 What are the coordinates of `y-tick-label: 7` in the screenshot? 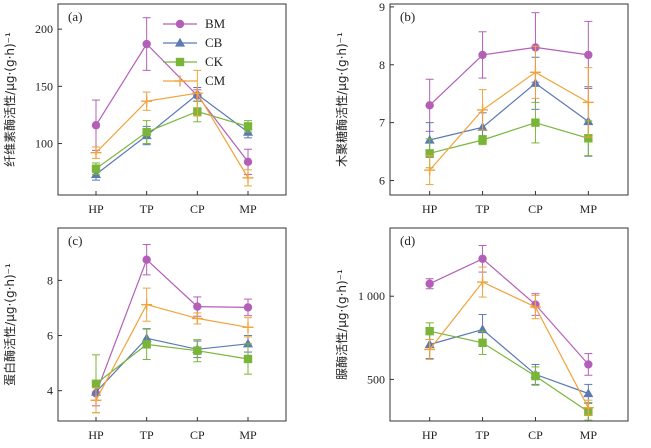 It's located at (382, 123).